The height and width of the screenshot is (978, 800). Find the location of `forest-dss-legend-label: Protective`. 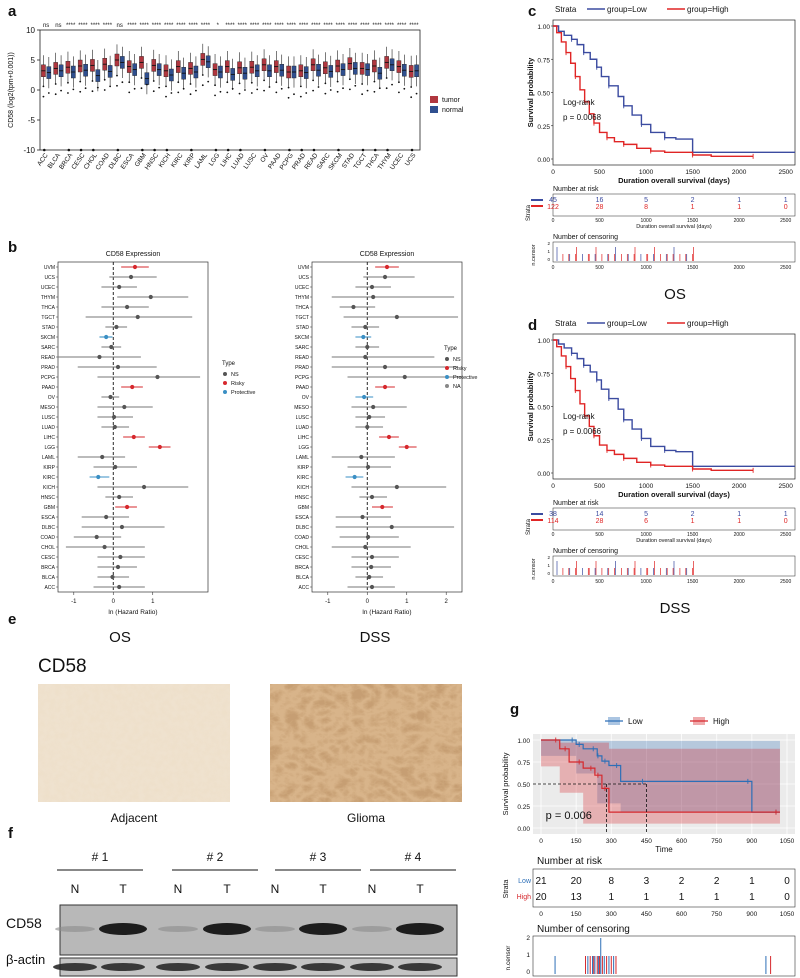

forest-dss-legend-label: Protective is located at coordinates (465, 378).